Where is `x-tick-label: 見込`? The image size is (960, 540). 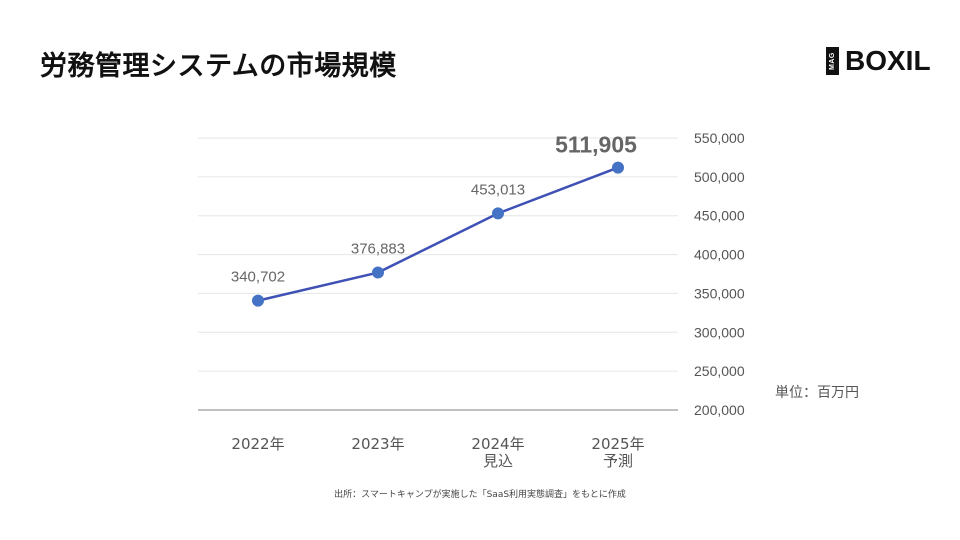 x-tick-label: 見込 is located at coordinates (498, 461).